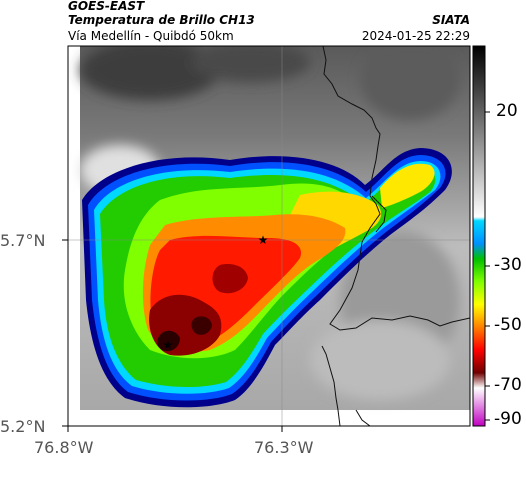 The image size is (526, 491). What do you see at coordinates (508, 325) in the screenshot?
I see `colorbar-tick-label: -50` at bounding box center [508, 325].